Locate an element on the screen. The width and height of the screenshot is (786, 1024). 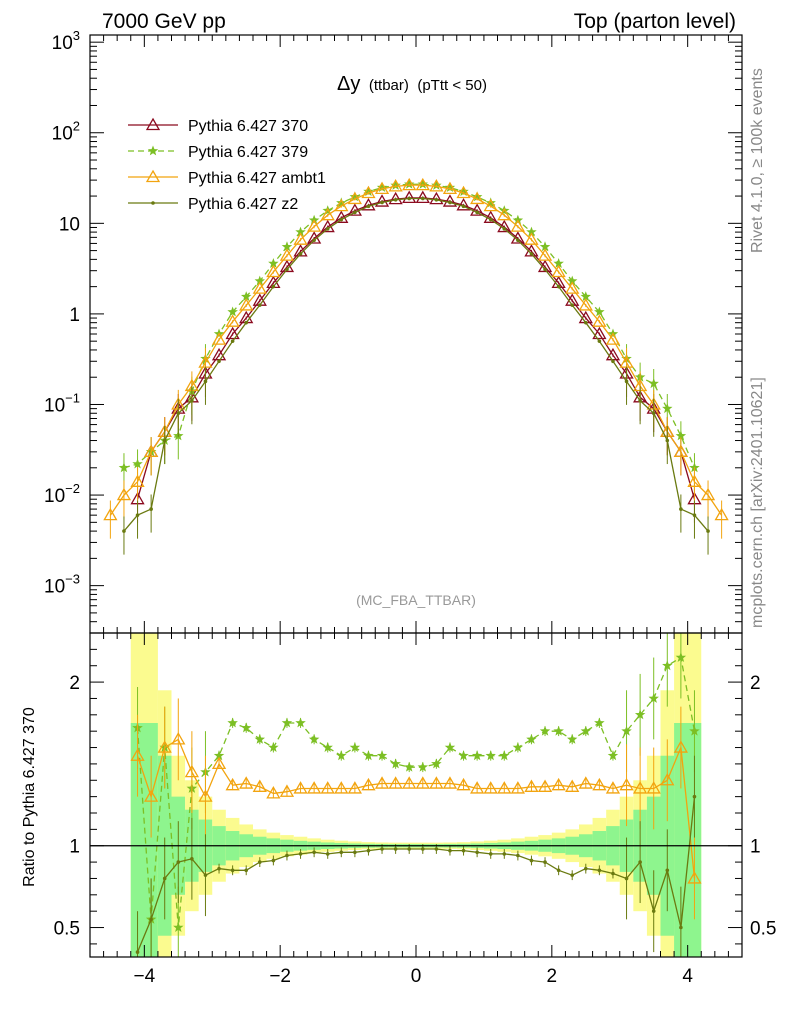
y-tick-exponent: 2 is located at coordinates (76, 126).